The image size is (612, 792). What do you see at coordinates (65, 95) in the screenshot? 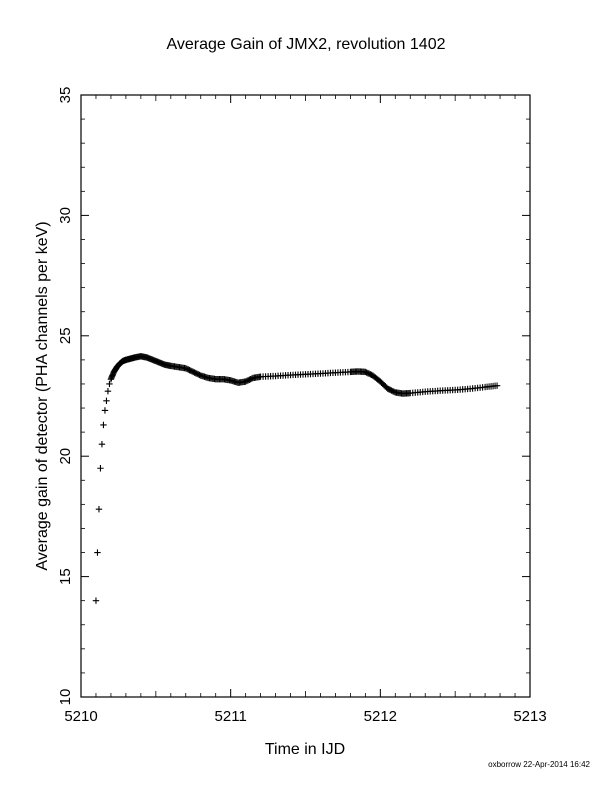
I see `y-tick-label: 35` at bounding box center [65, 95].